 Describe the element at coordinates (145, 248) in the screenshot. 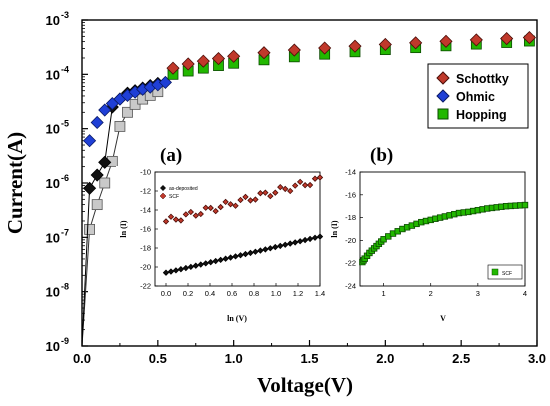

I see `inset-a-y-tick-label: -18` at that location.